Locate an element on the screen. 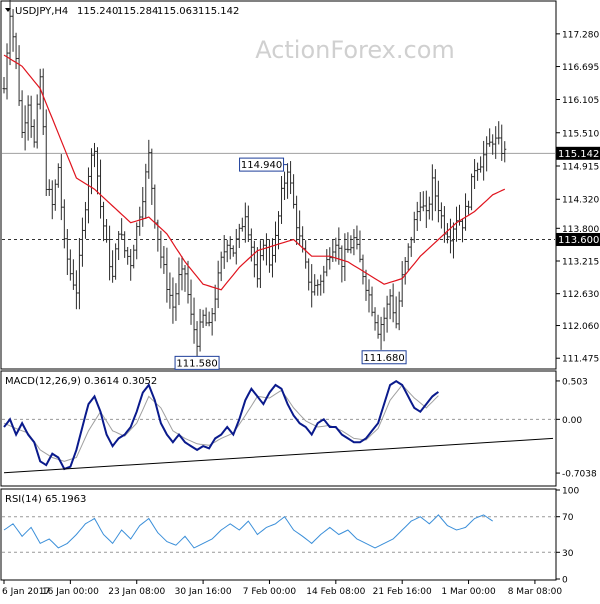 This screenshot has width=600, height=604. price-callout: 114.940 is located at coordinates (263, 164).